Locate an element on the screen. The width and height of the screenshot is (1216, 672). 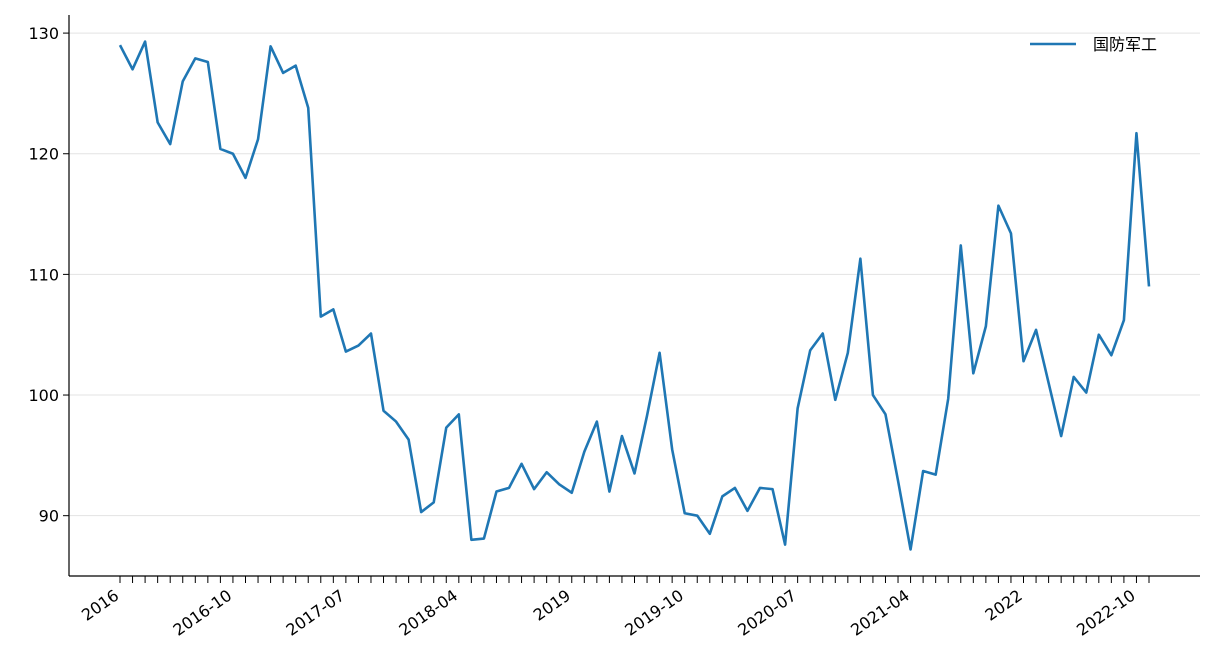
y-tick-label: 120 is located at coordinates (43, 154).